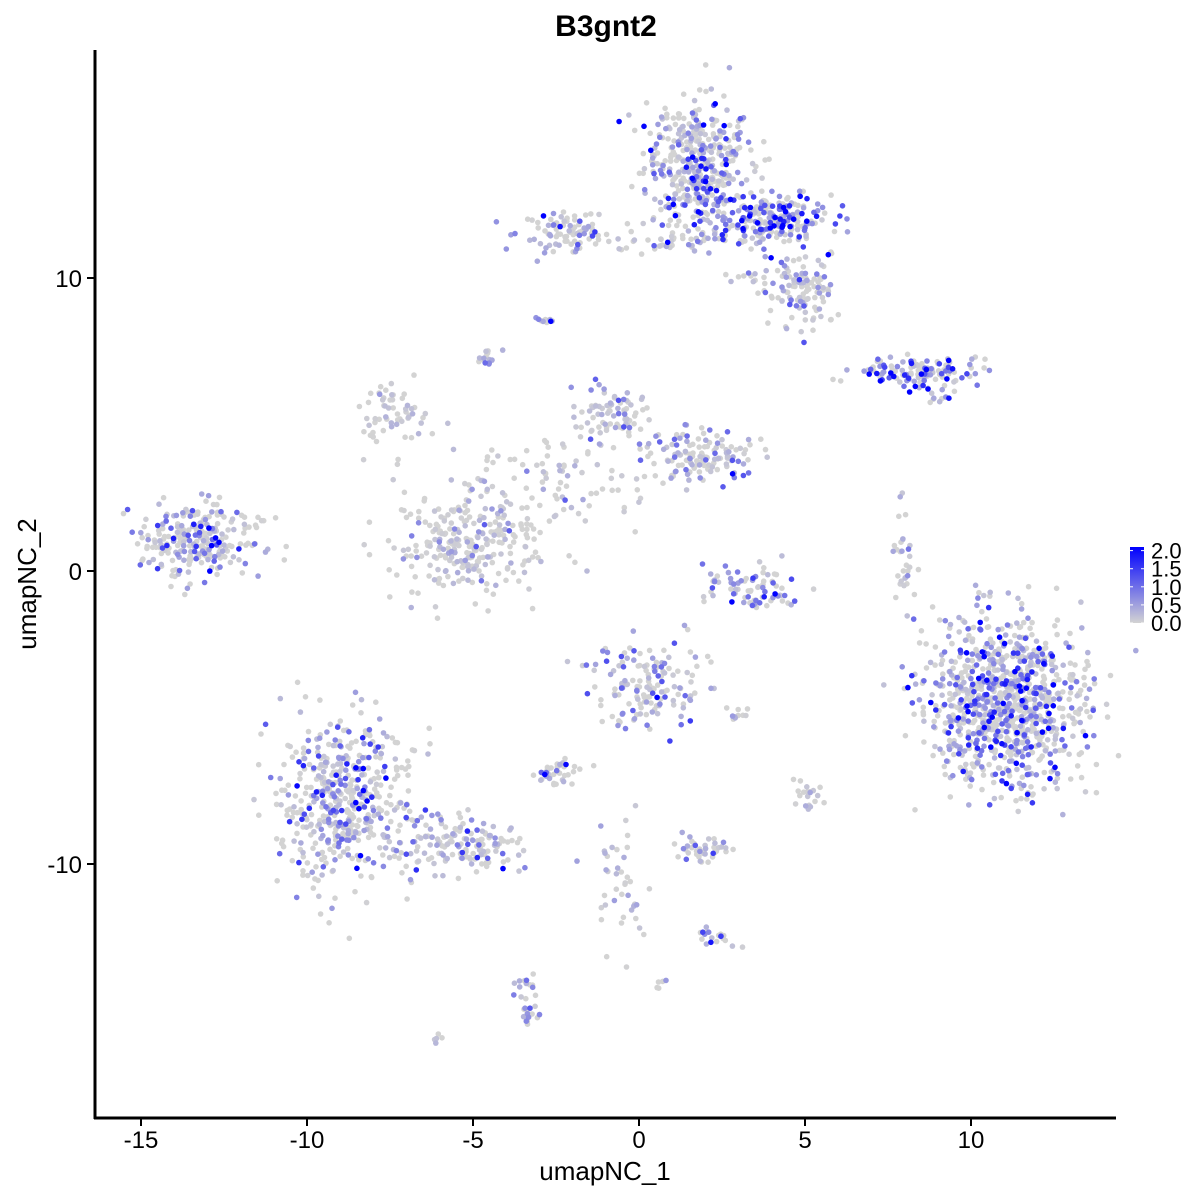  What do you see at coordinates (1166, 569) in the screenshot?
I see `colorbar-label: 1.5` at bounding box center [1166, 569].